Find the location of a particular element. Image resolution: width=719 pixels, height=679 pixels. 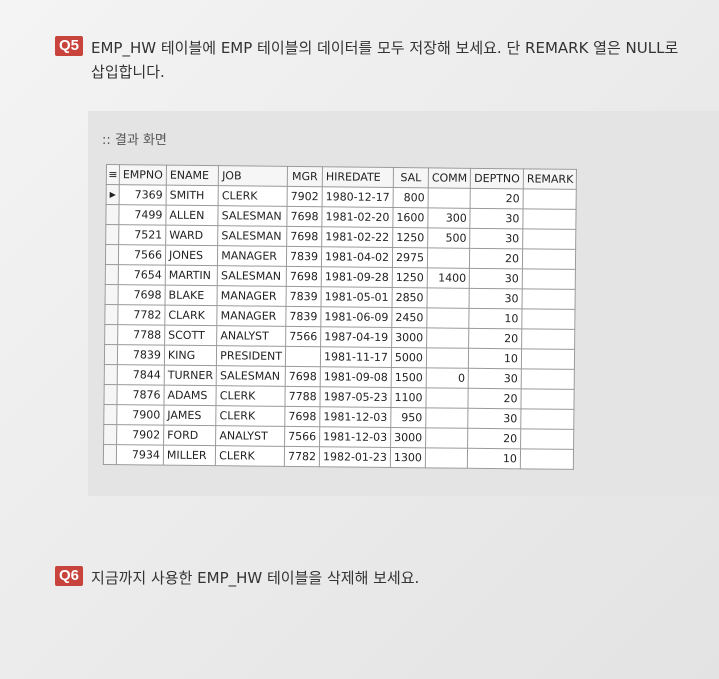

cell-comm: 0 is located at coordinates (447, 378).